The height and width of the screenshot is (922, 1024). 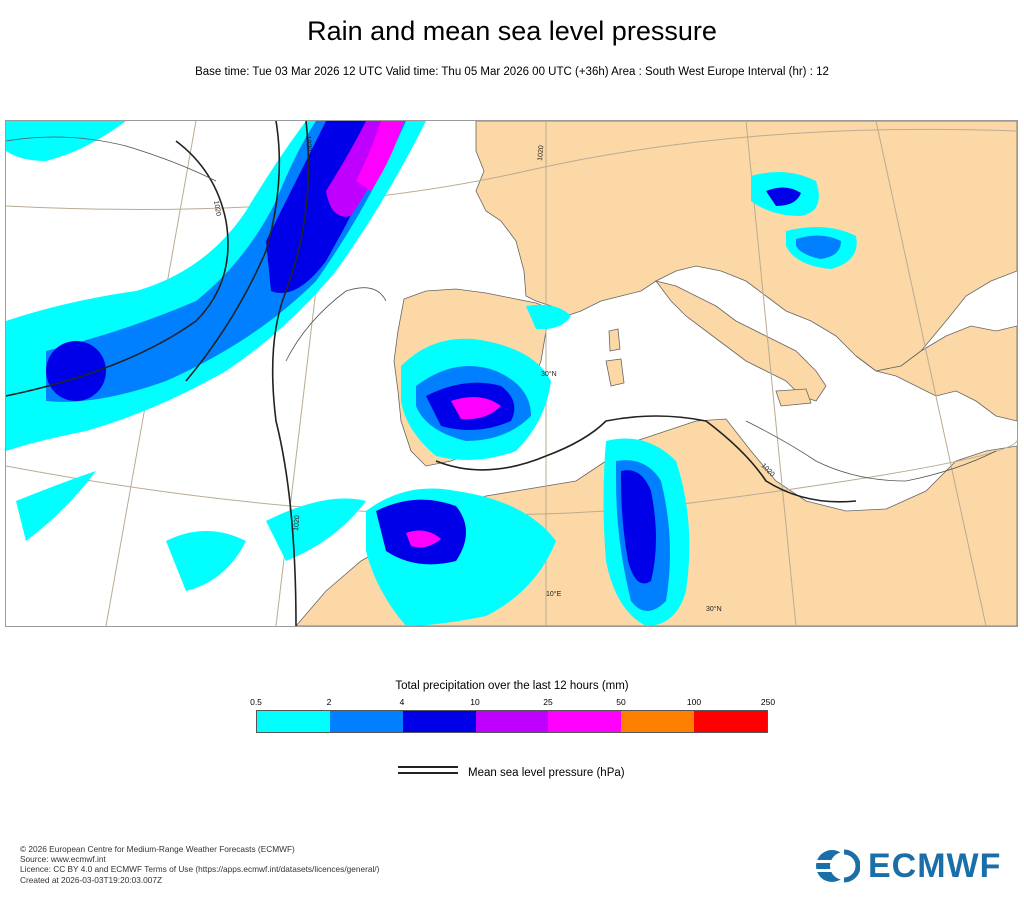 What do you see at coordinates (512, 31) in the screenshot?
I see `chart-title: Rain and mean sea level pressure` at bounding box center [512, 31].